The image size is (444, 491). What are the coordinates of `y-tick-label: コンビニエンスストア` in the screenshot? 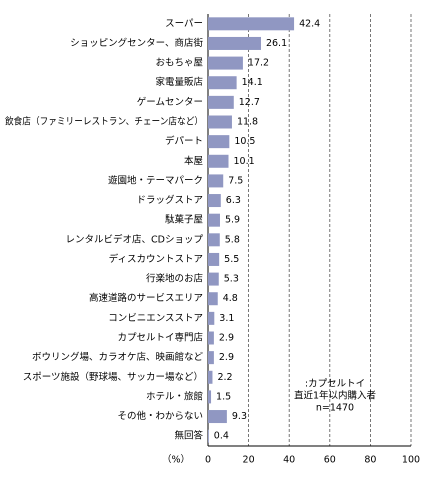 It's located at (155, 318).